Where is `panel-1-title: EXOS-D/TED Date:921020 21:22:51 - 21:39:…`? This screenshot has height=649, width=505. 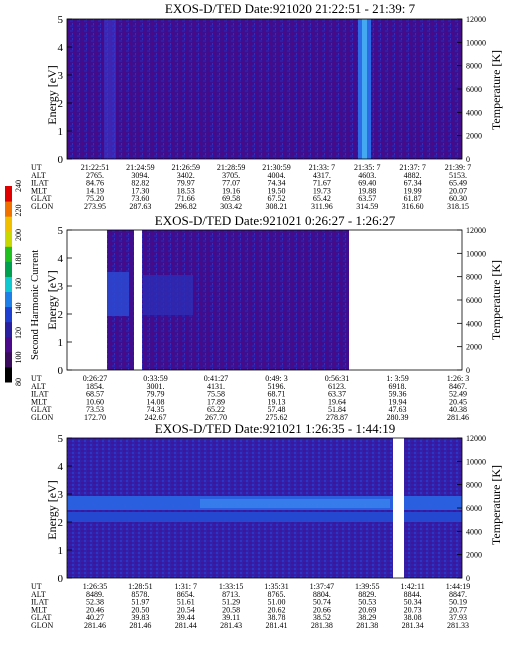
panel-1-title: EXOS-D/TED Date:921020 21:22:51 - 21:39:… is located at coordinates (290, 8).